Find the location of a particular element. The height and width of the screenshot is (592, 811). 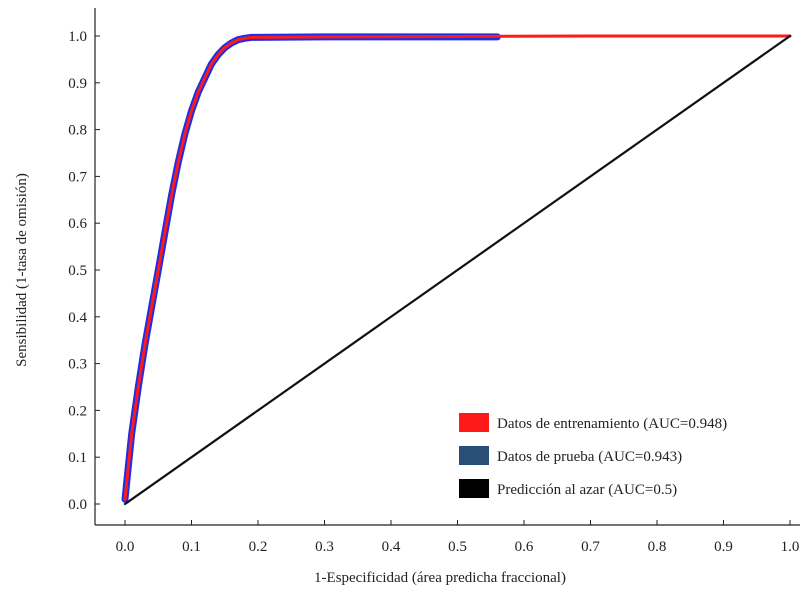

legend-box is located at coordinates (613, 455).